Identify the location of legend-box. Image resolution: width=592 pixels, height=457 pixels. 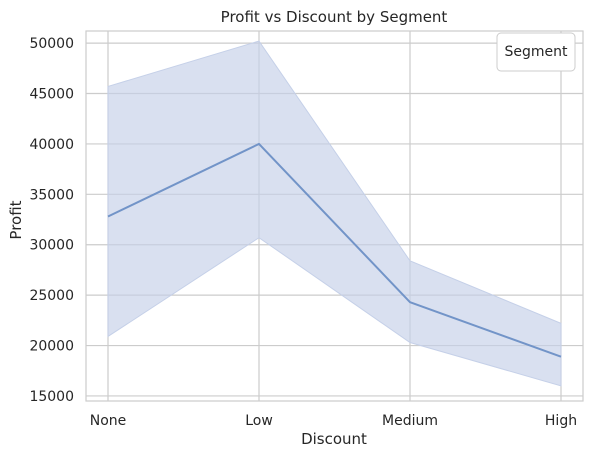
(536, 52).